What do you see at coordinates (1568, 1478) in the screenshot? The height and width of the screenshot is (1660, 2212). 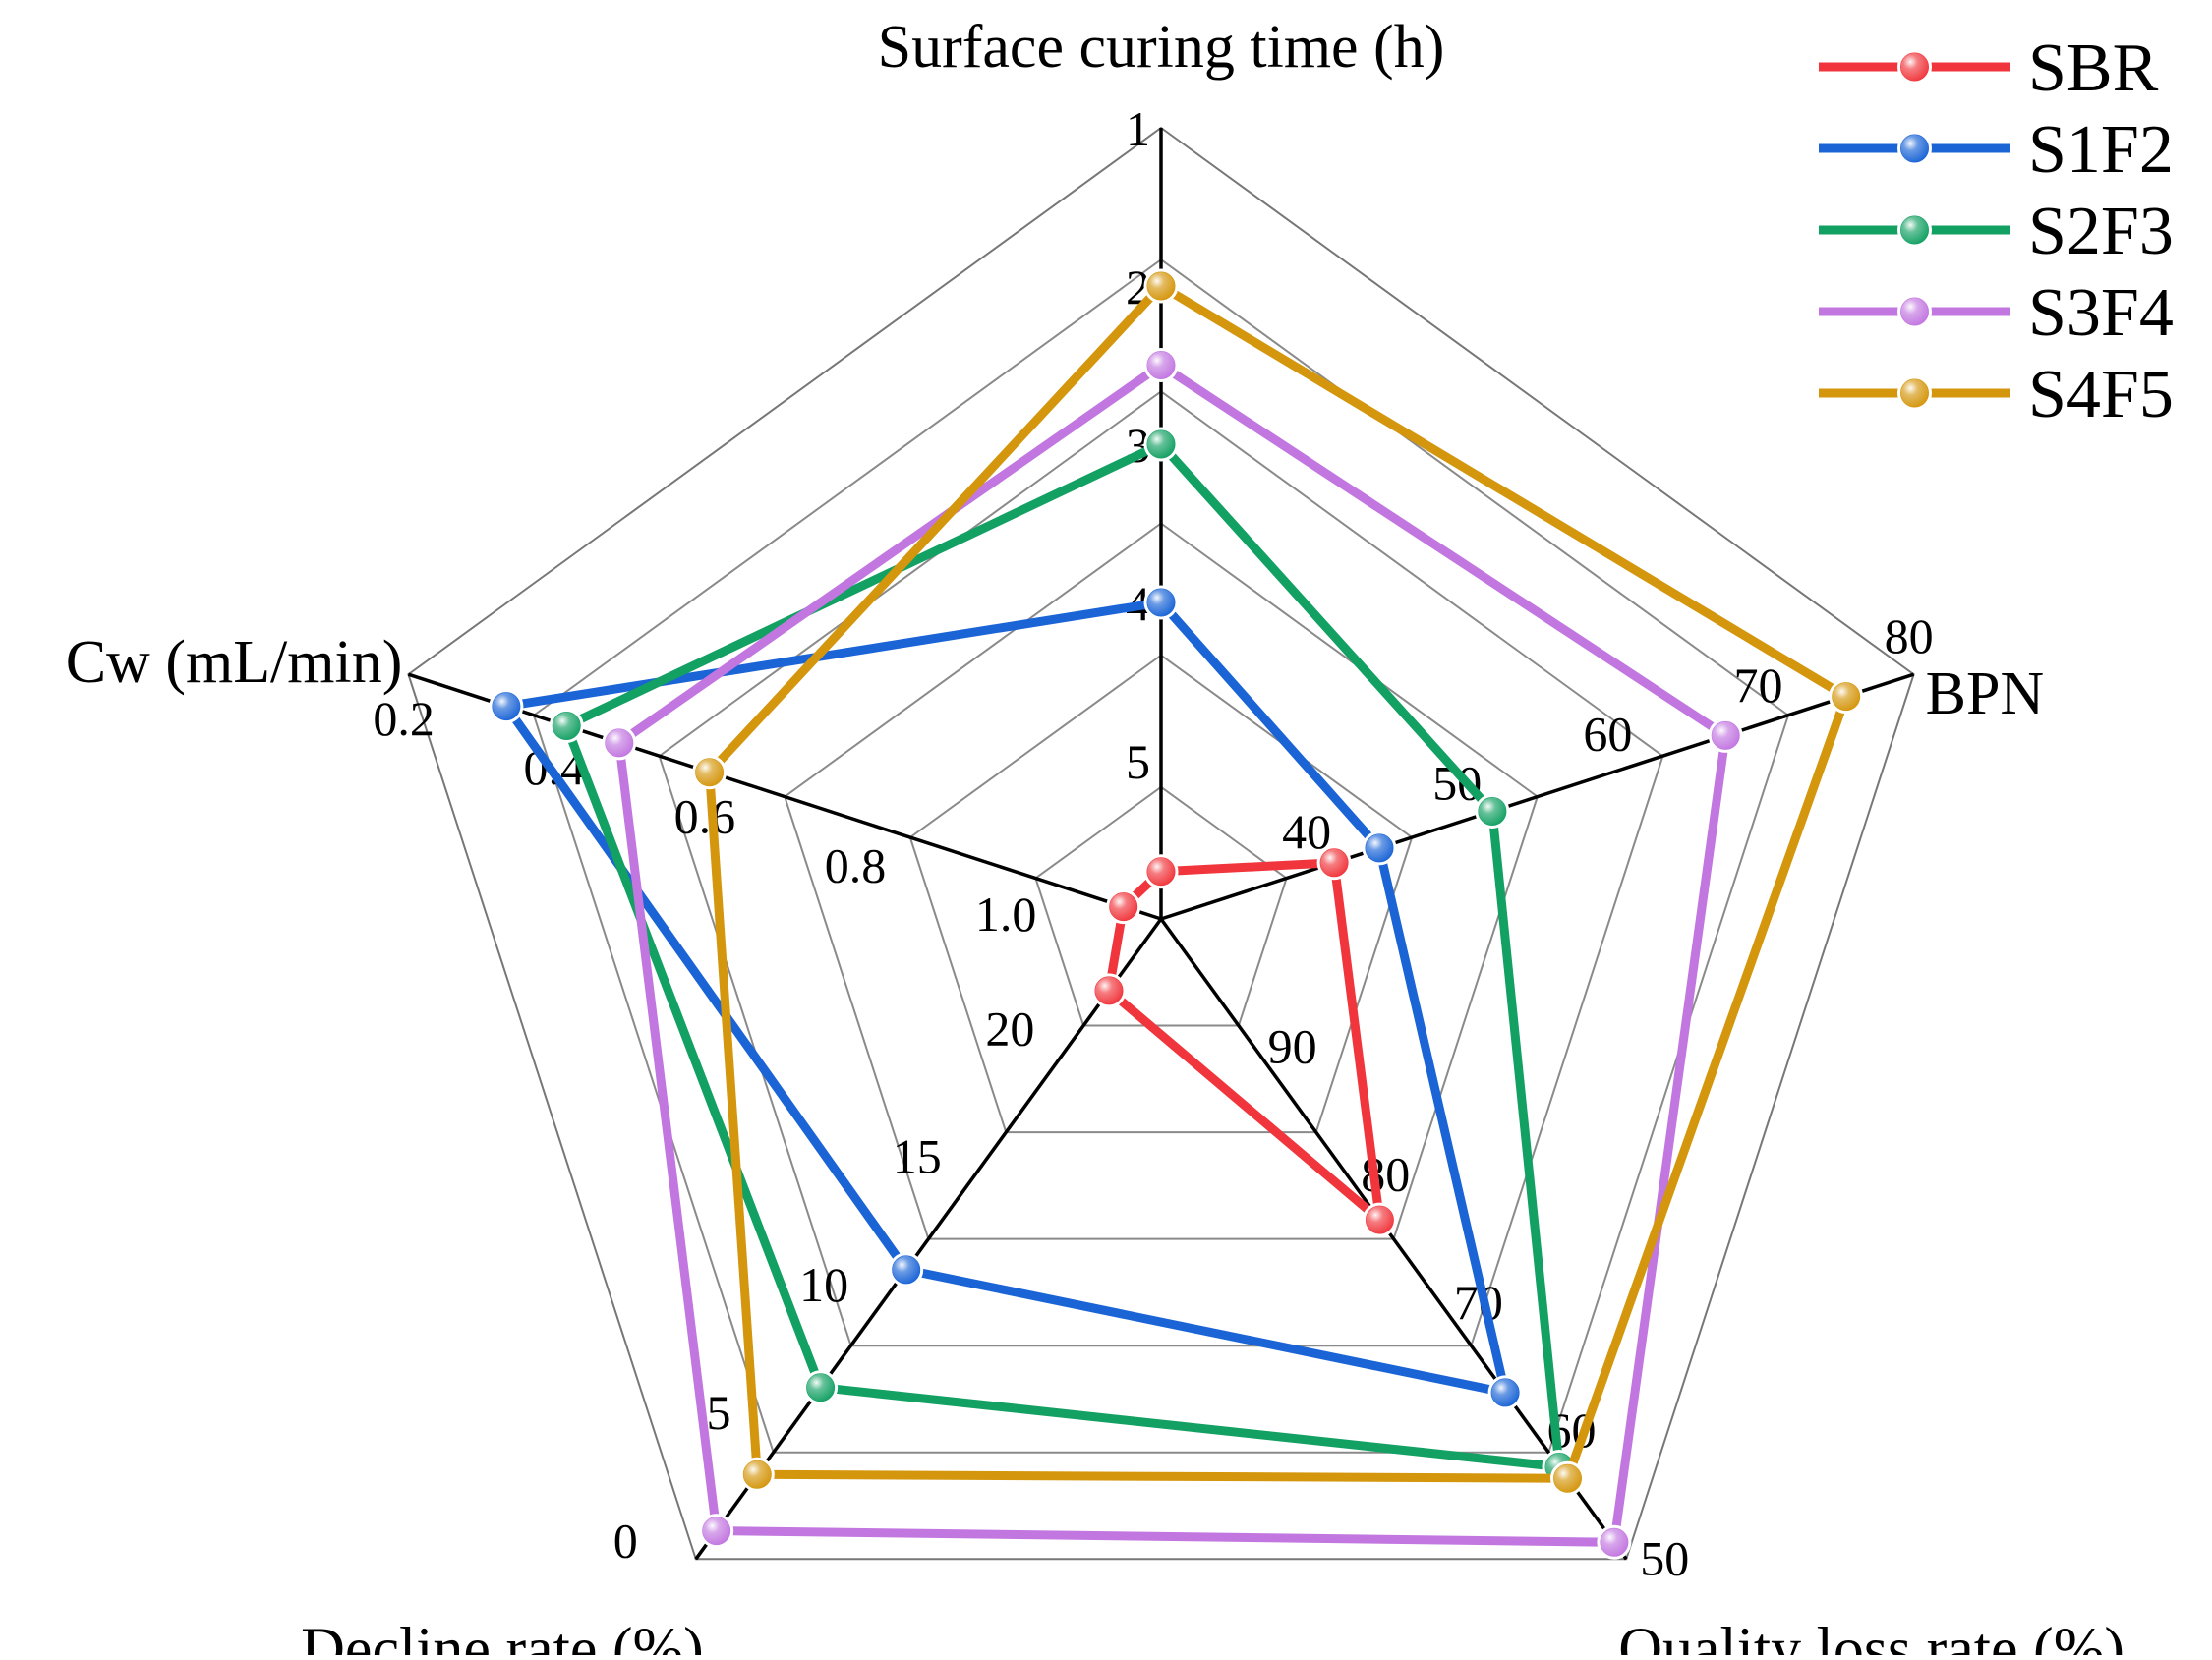 I see `point-s4f5-quality-loss-rate` at bounding box center [1568, 1478].